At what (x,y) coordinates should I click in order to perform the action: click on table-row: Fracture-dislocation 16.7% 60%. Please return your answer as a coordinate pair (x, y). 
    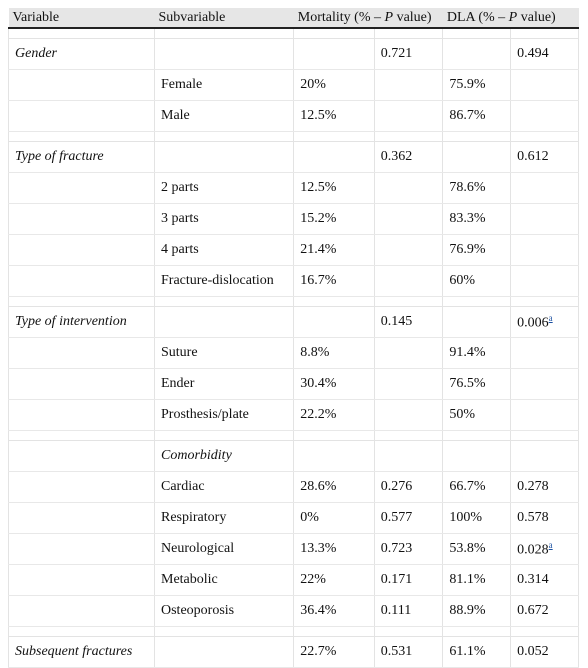
    Looking at the image, I should click on (294, 281).